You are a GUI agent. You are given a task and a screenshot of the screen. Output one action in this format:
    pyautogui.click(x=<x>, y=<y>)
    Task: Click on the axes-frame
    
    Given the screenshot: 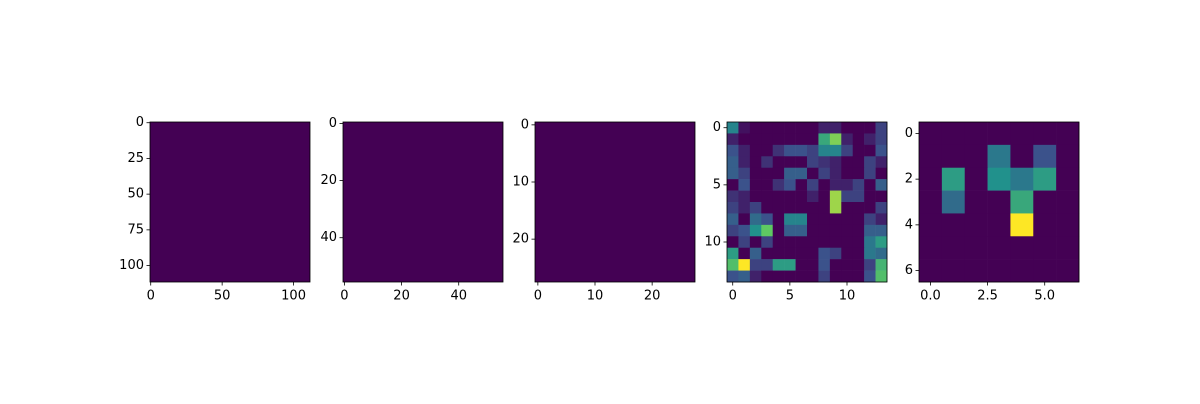 What is the action you would take?
    pyautogui.click(x=999, y=202)
    